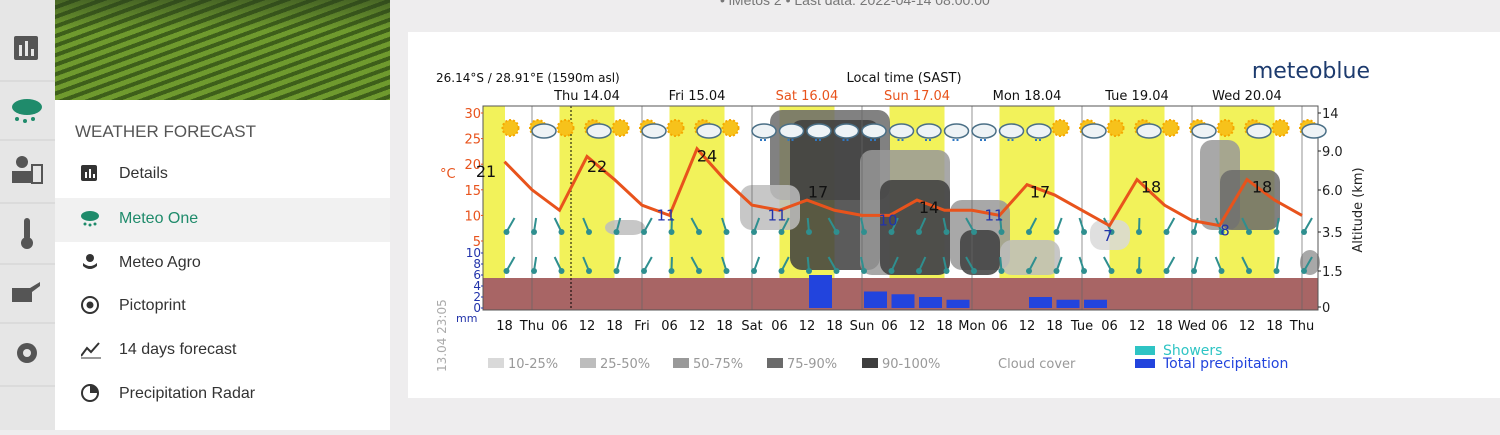 The height and width of the screenshot is (435, 1500). I want to click on menu-item: 14 days forecast, so click(222, 351).